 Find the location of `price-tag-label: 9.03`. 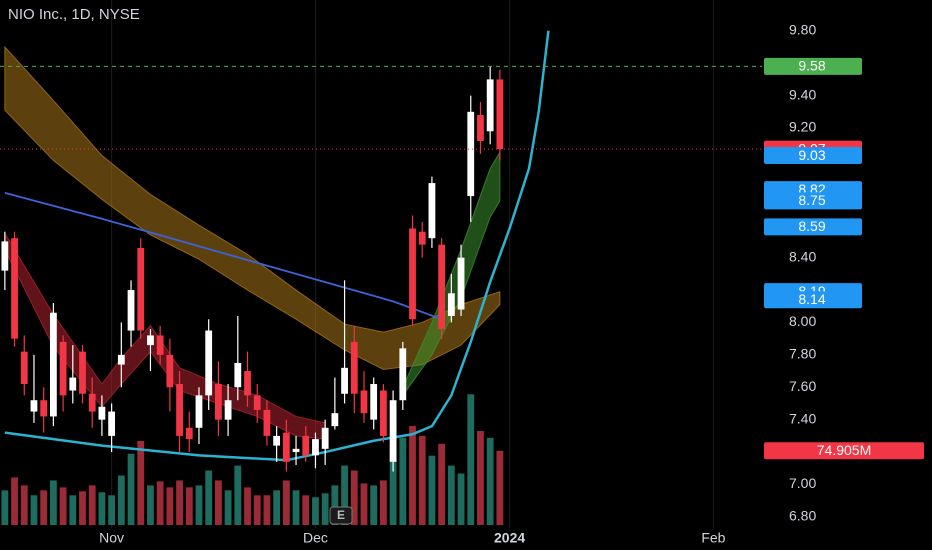

price-tag-label: 9.03 is located at coordinates (811, 155).